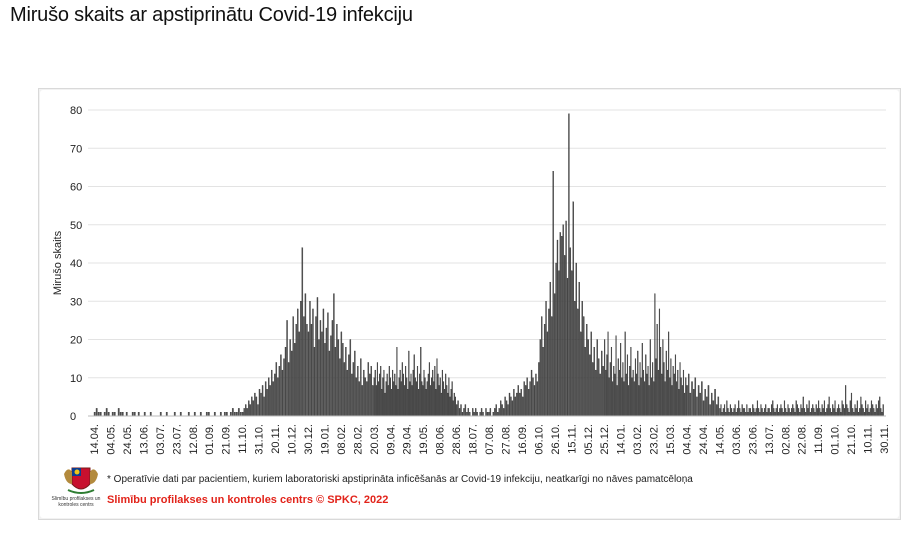  I want to click on x-tick-label: 01.09., so click(210, 439).